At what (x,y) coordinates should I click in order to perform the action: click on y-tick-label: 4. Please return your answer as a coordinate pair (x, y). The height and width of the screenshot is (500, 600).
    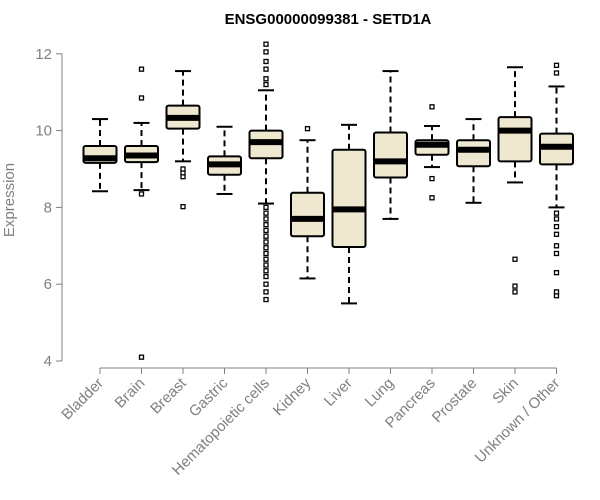
    Looking at the image, I should click on (48, 361).